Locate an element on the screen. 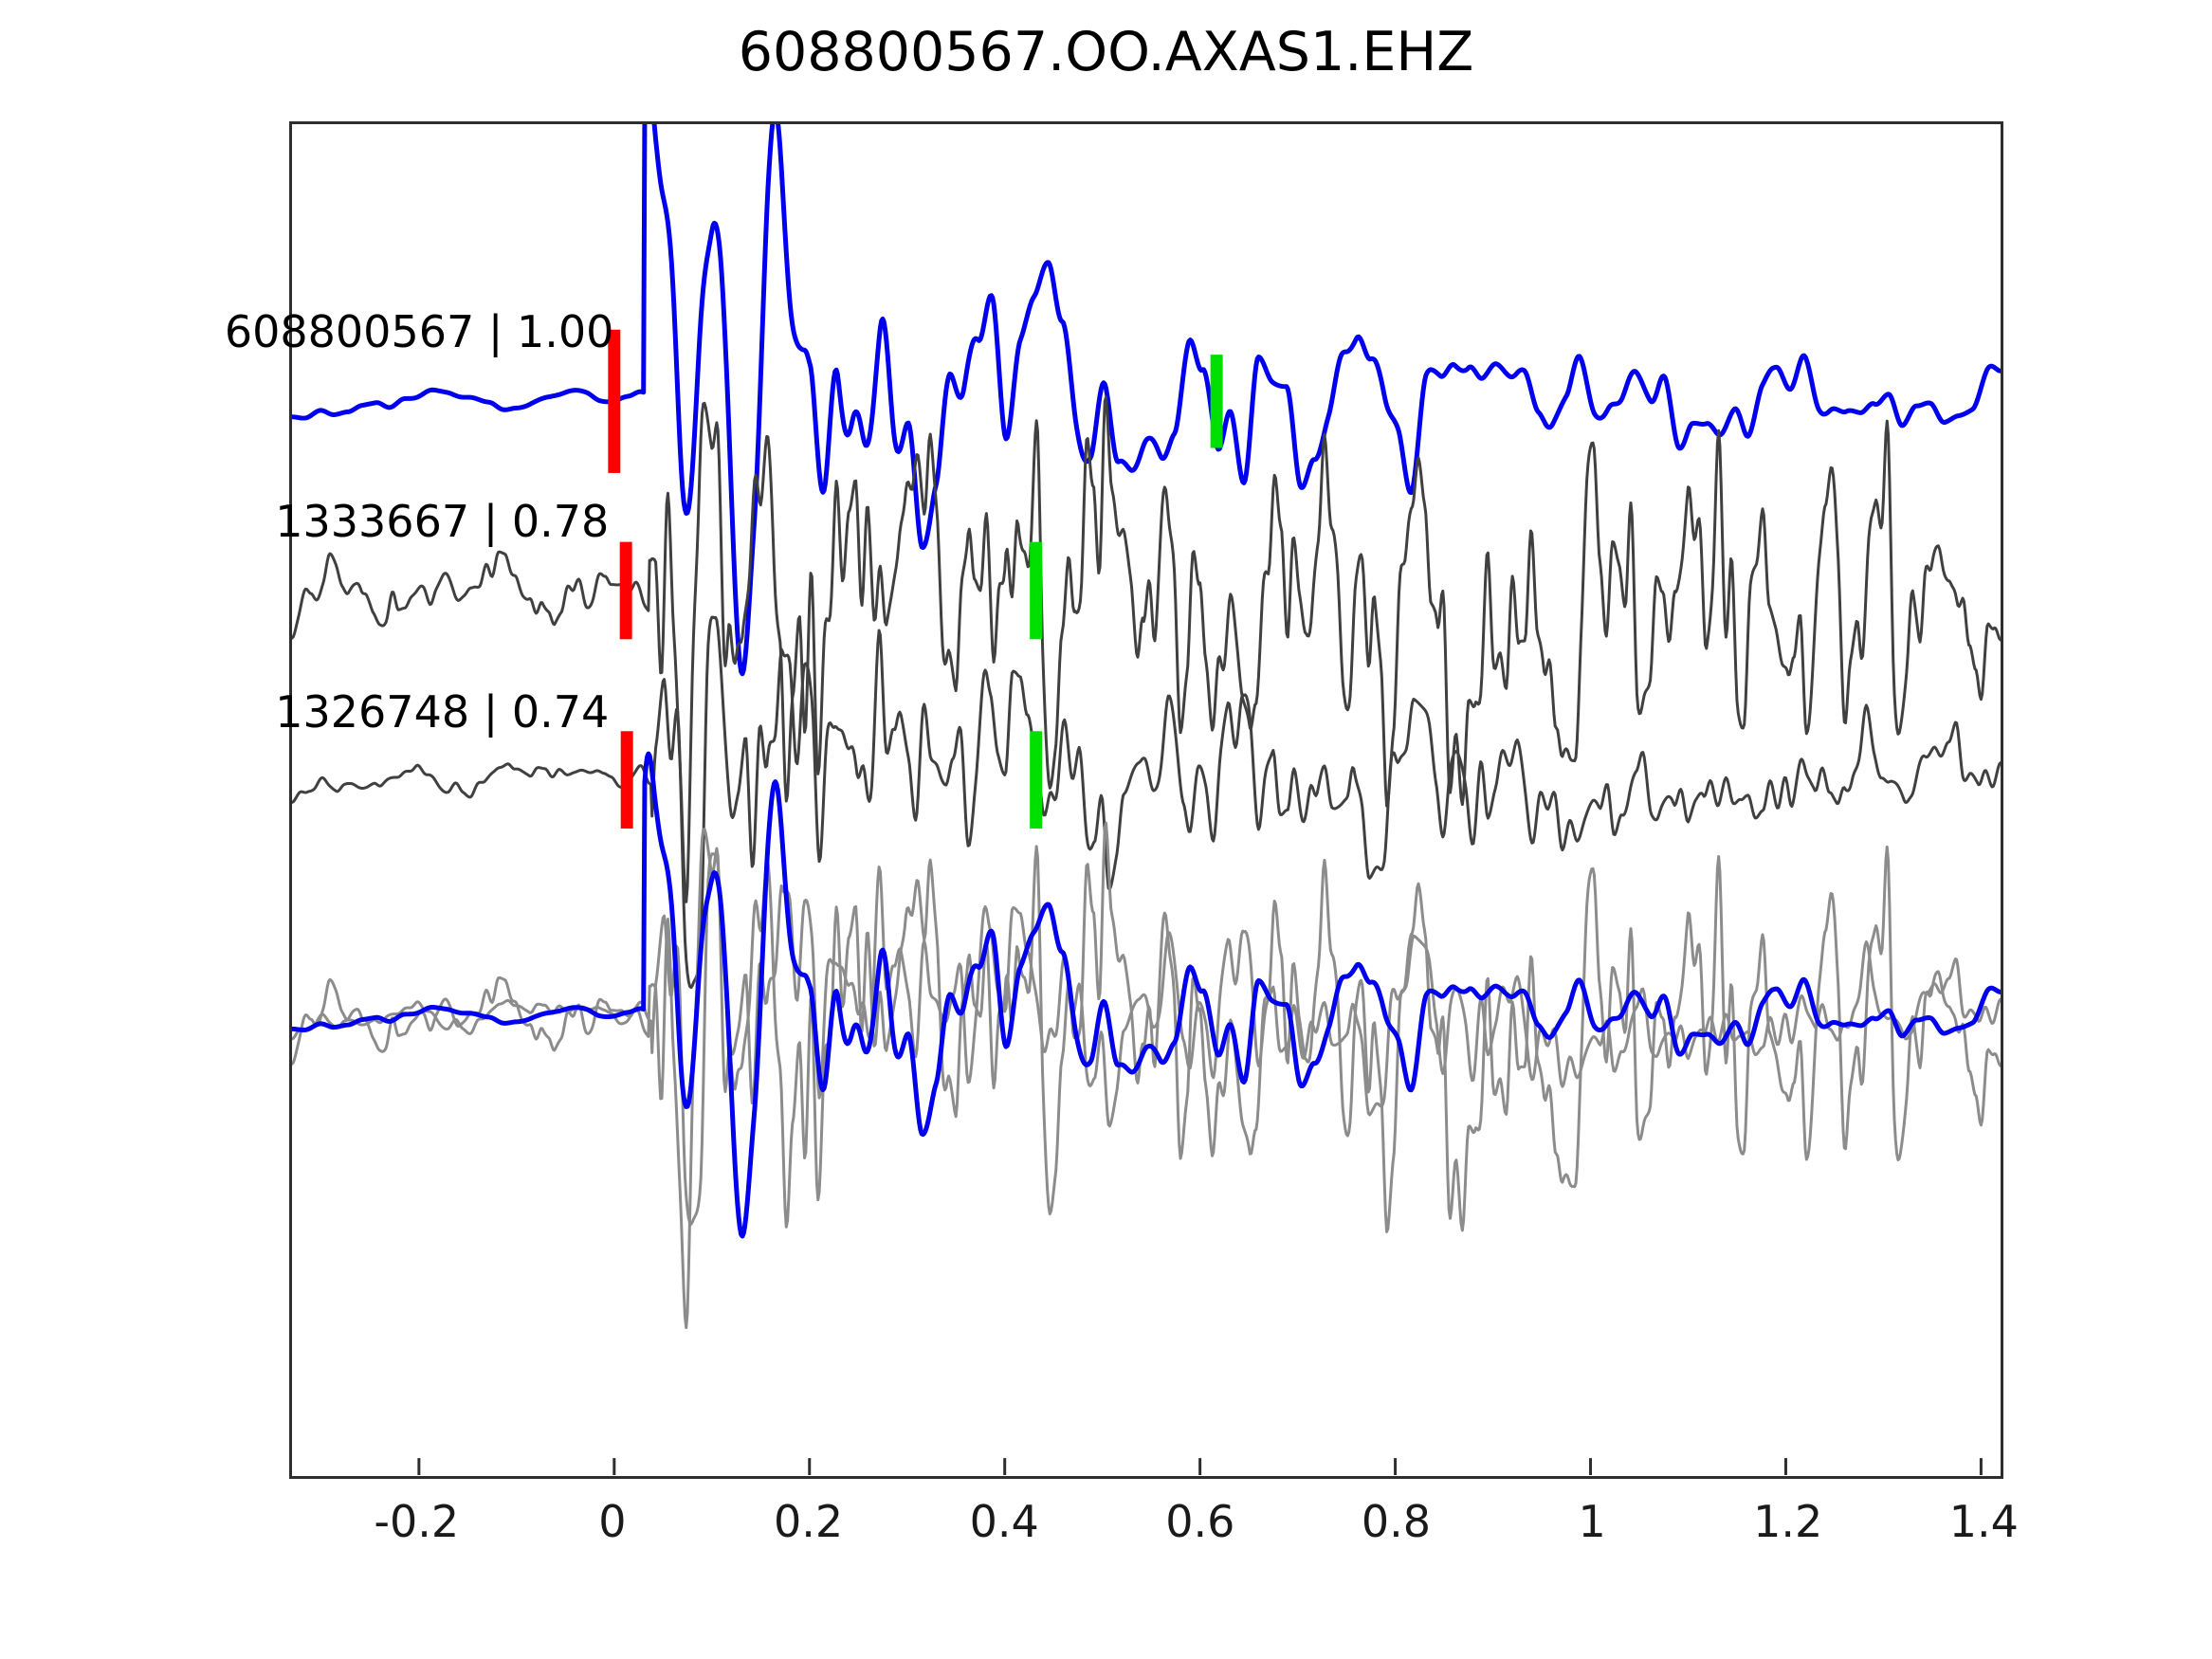 This screenshot has height=1659, width=2212. x-tick-label: 1.4 is located at coordinates (1983, 1521).